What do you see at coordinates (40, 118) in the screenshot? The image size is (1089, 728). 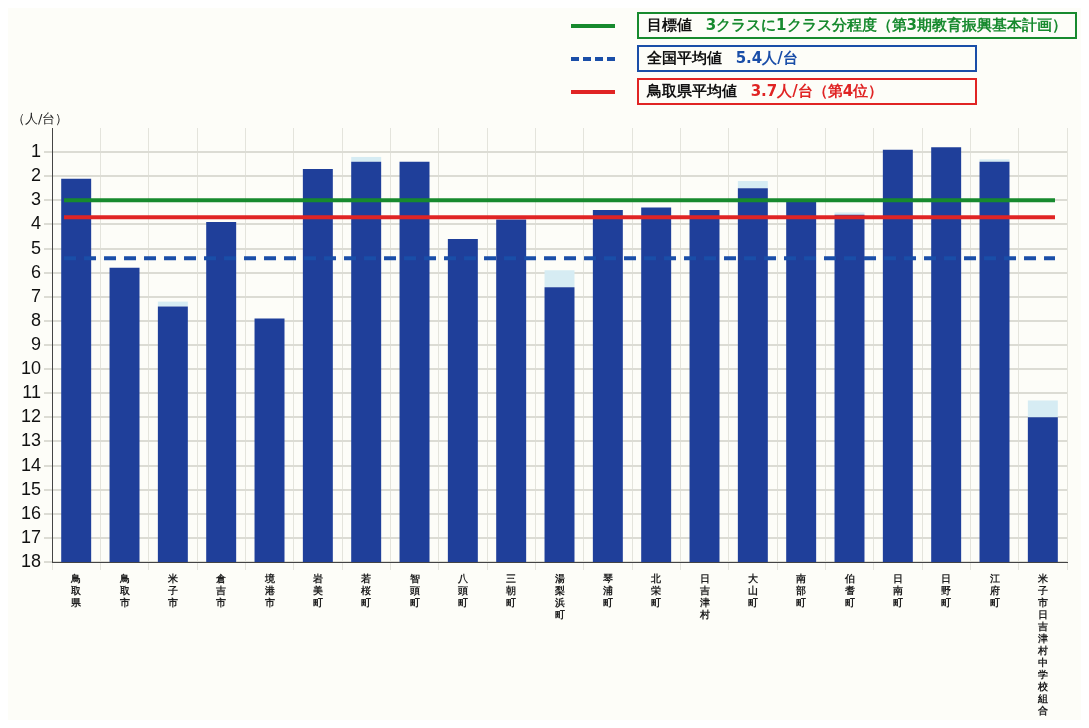 I see `y-axis-title: （人/台）` at bounding box center [40, 118].